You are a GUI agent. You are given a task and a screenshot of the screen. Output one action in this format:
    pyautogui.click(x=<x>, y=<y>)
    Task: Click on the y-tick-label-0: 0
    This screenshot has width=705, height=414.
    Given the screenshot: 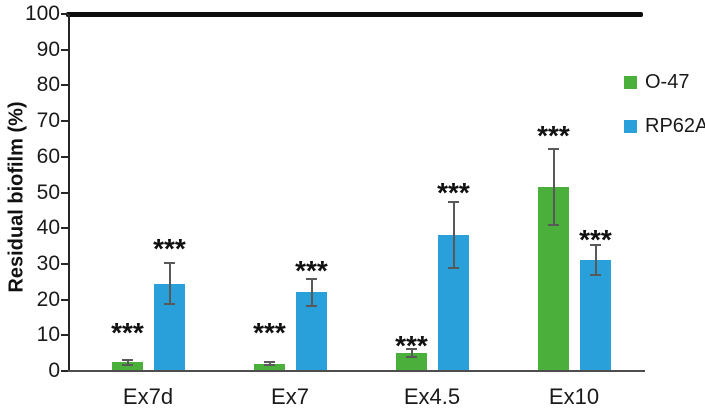 What is the action you would take?
    pyautogui.click(x=54, y=370)
    